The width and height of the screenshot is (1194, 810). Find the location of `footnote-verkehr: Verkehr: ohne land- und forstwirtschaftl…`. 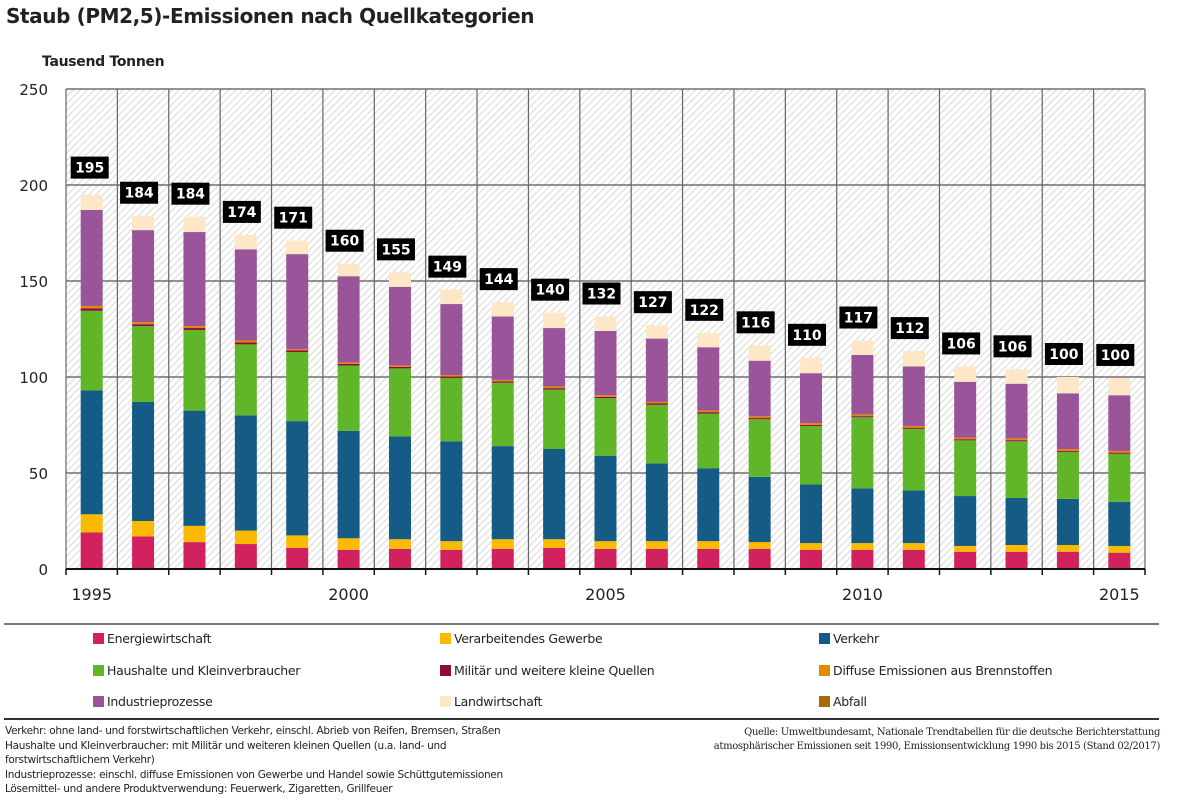

footnote-verkehr: Verkehr: ohne land- und forstwirtschaftl… is located at coordinates (253, 731).